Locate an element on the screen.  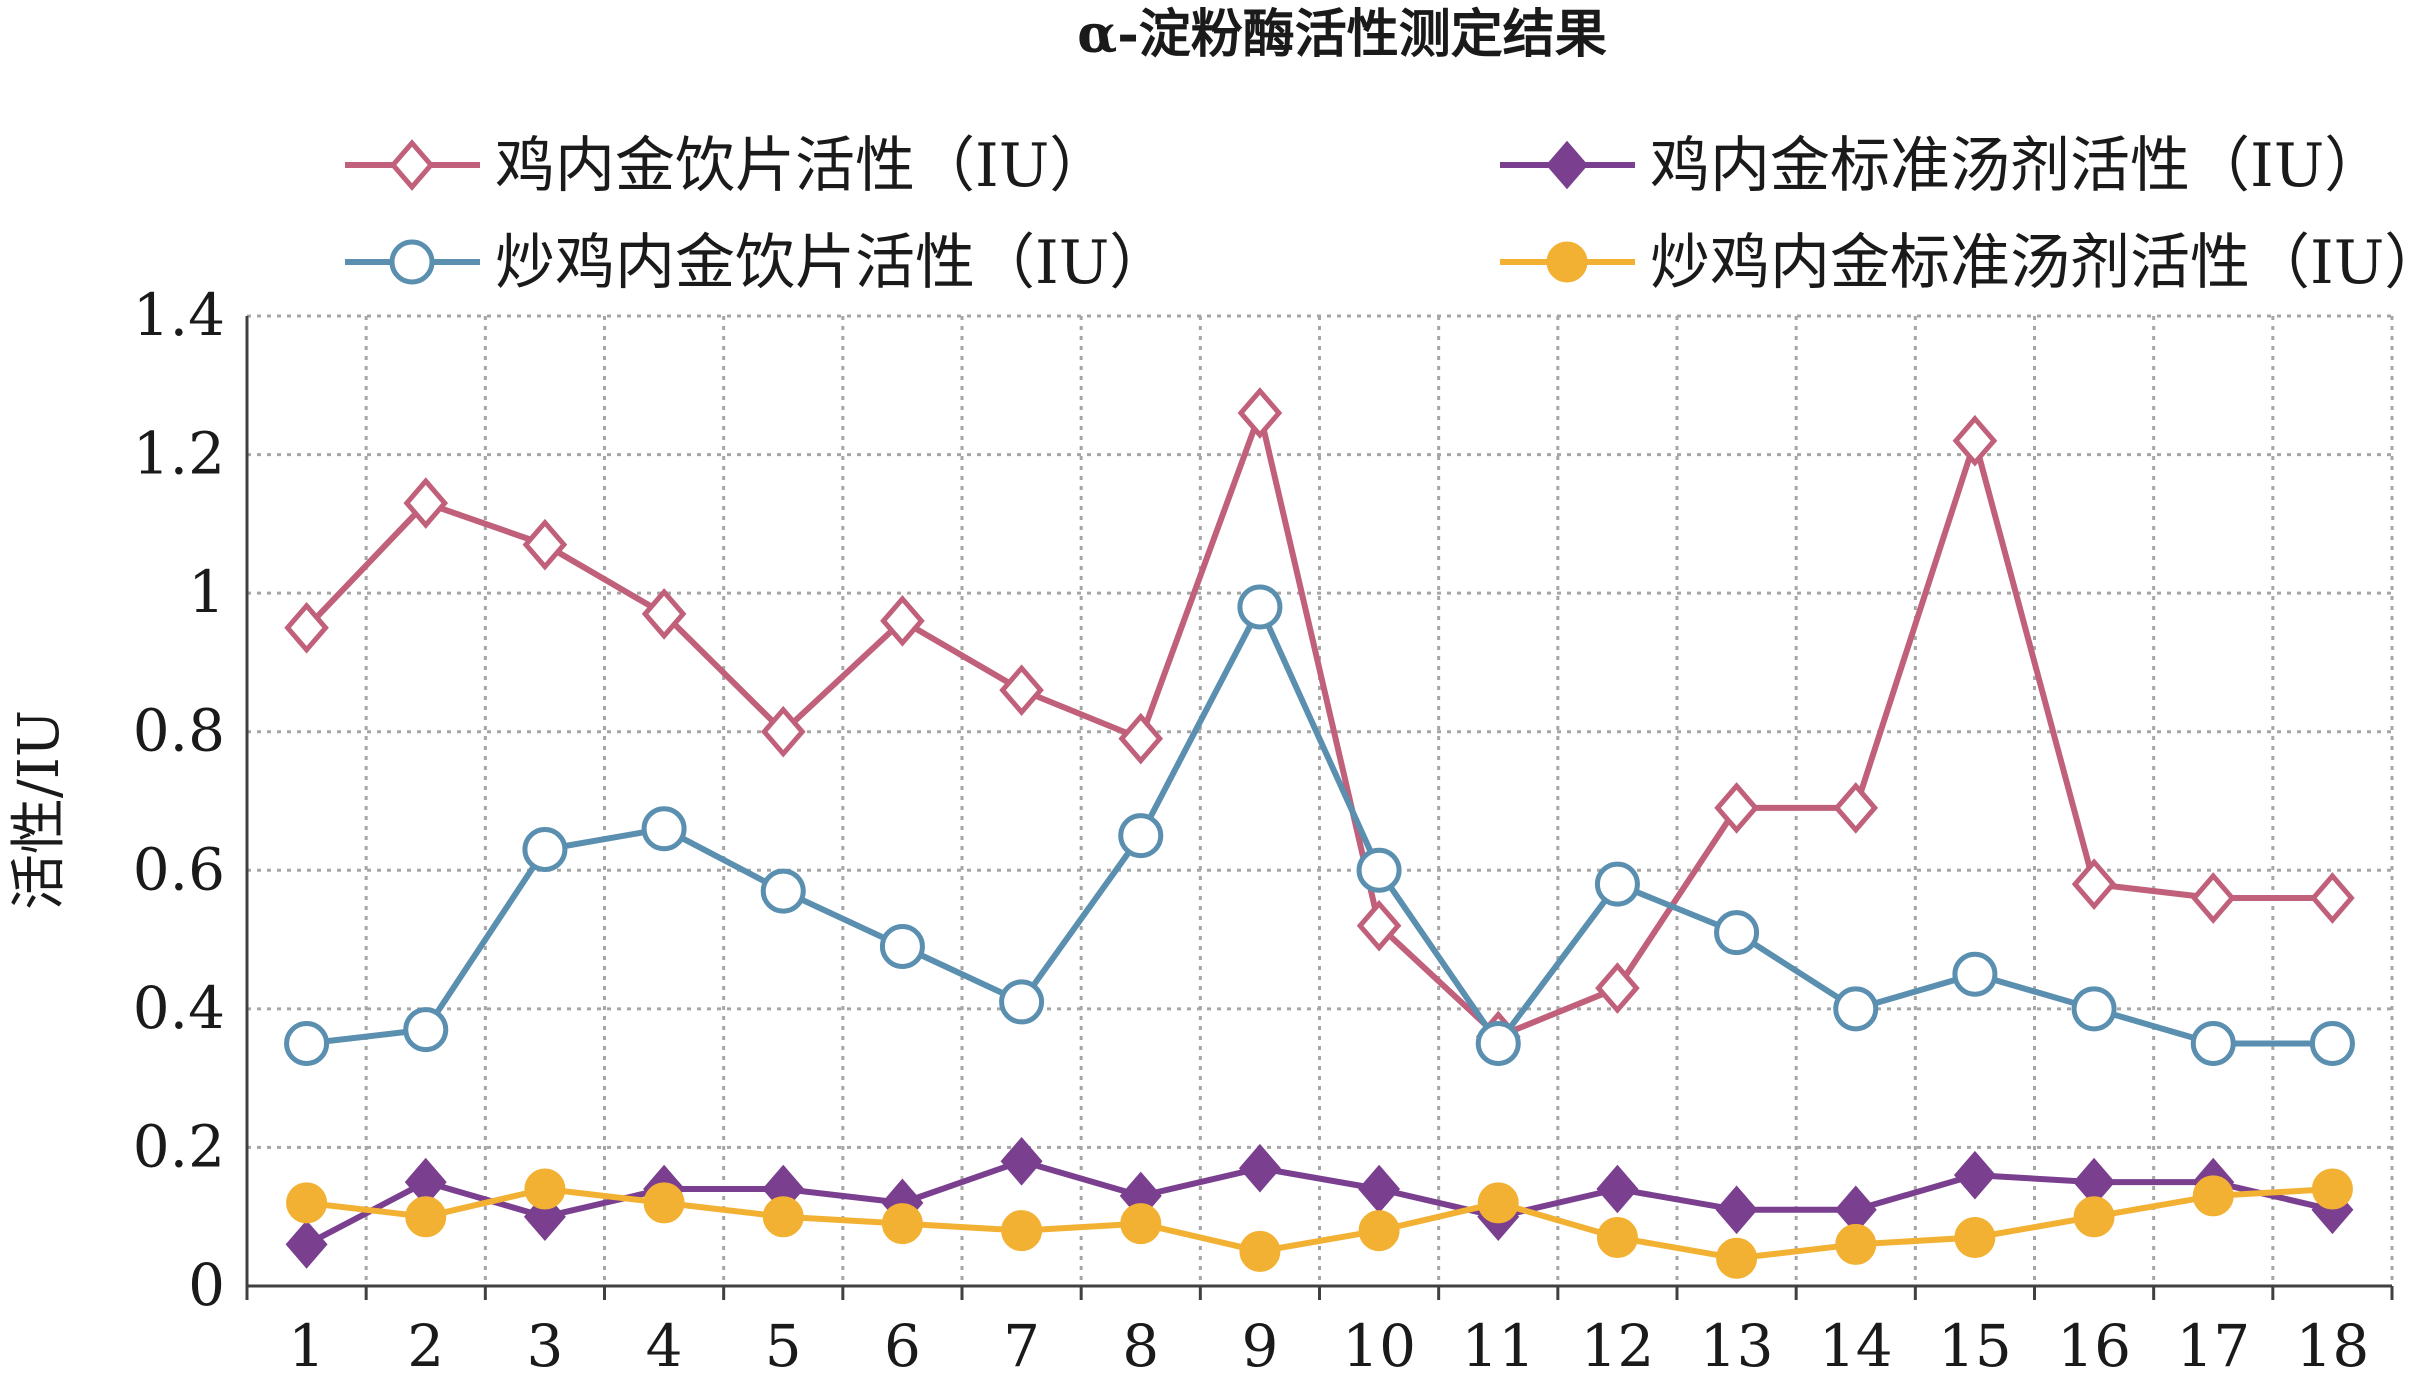
legend-item: 炒鸡内金饮片活性（IU） is located at coordinates (757, 263).